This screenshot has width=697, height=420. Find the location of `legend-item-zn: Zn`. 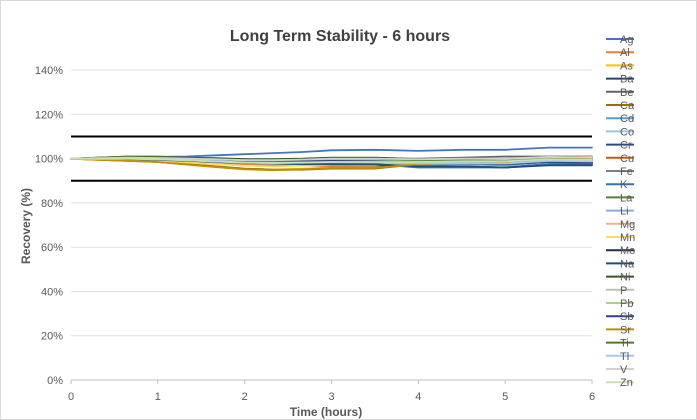

legend-item-zn: Zn is located at coordinates (620, 383).